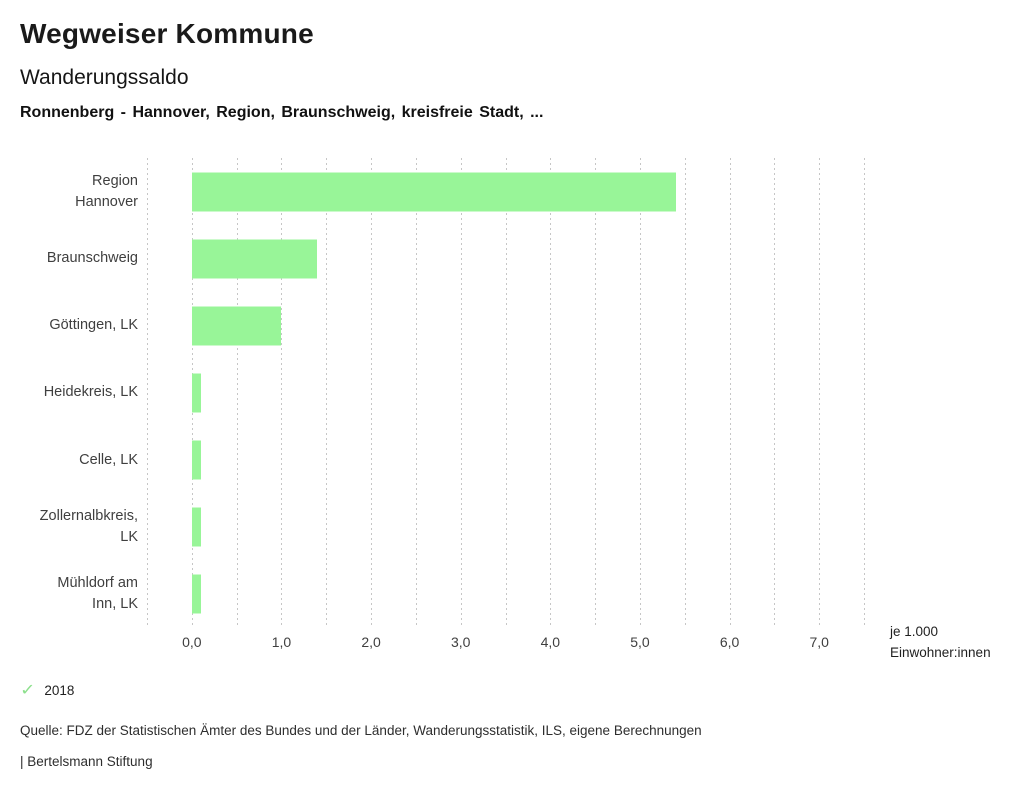 The height and width of the screenshot is (795, 1024). What do you see at coordinates (914, 631) in the screenshot?
I see `axis-unit-line1: je 1.000` at bounding box center [914, 631].